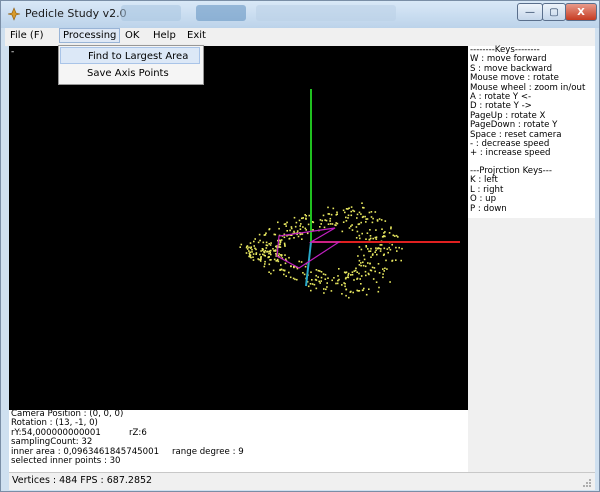 The image size is (600, 492). I want to click on menu-item-find-largest-area: Find to Largest Area, so click(130, 55).